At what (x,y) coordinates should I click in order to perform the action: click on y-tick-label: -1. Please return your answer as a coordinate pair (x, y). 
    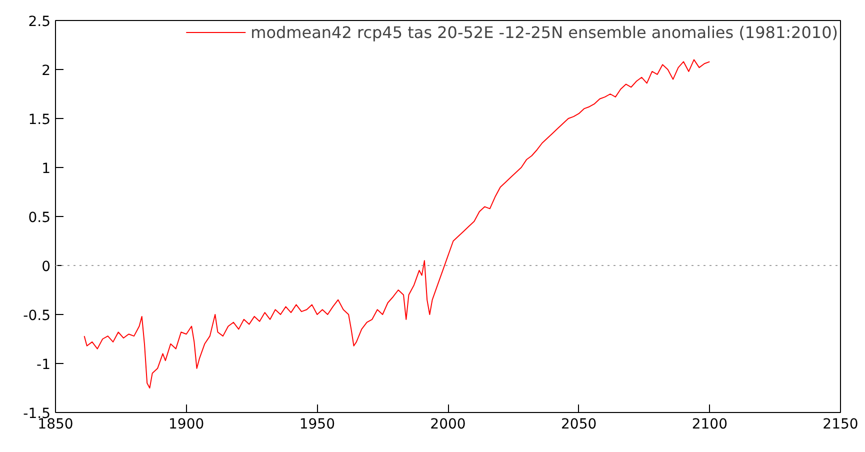
    Looking at the image, I should click on (43, 365).